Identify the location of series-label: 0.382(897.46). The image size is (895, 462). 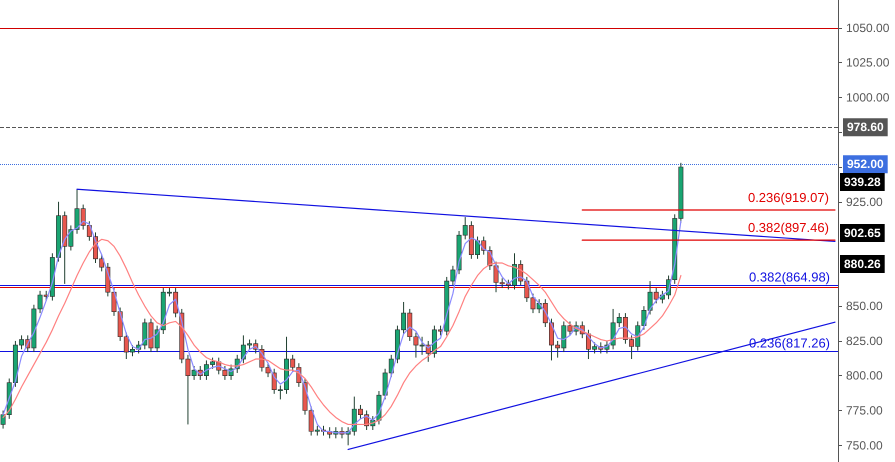
(788, 228).